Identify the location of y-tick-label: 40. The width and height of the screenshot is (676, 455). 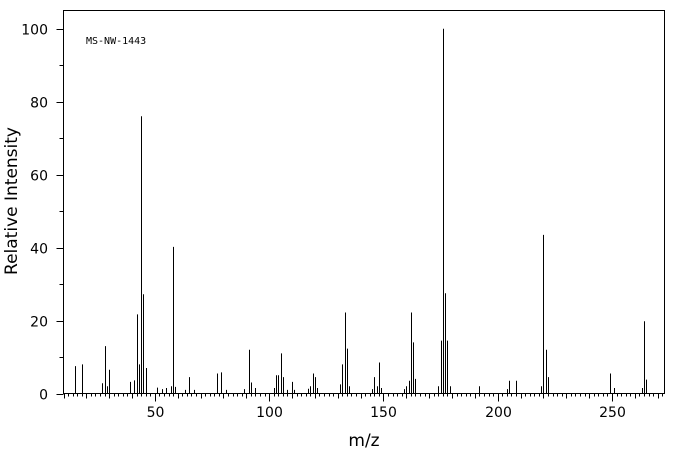
(39, 250).